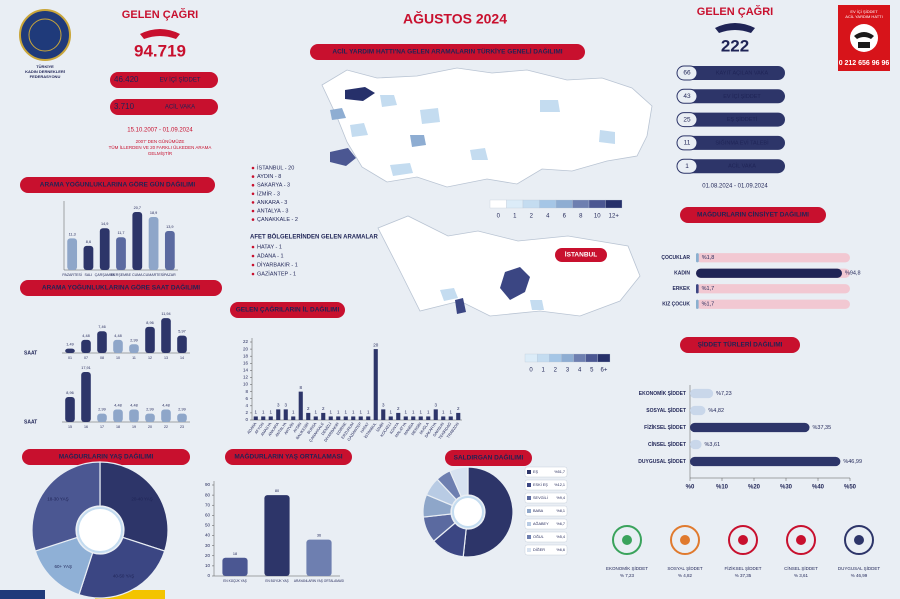 The width and height of the screenshot is (900, 599). What do you see at coordinates (859, 568) in the screenshot?
I see `icon-label: DUYGUSAL ŞİDDET` at bounding box center [859, 568].